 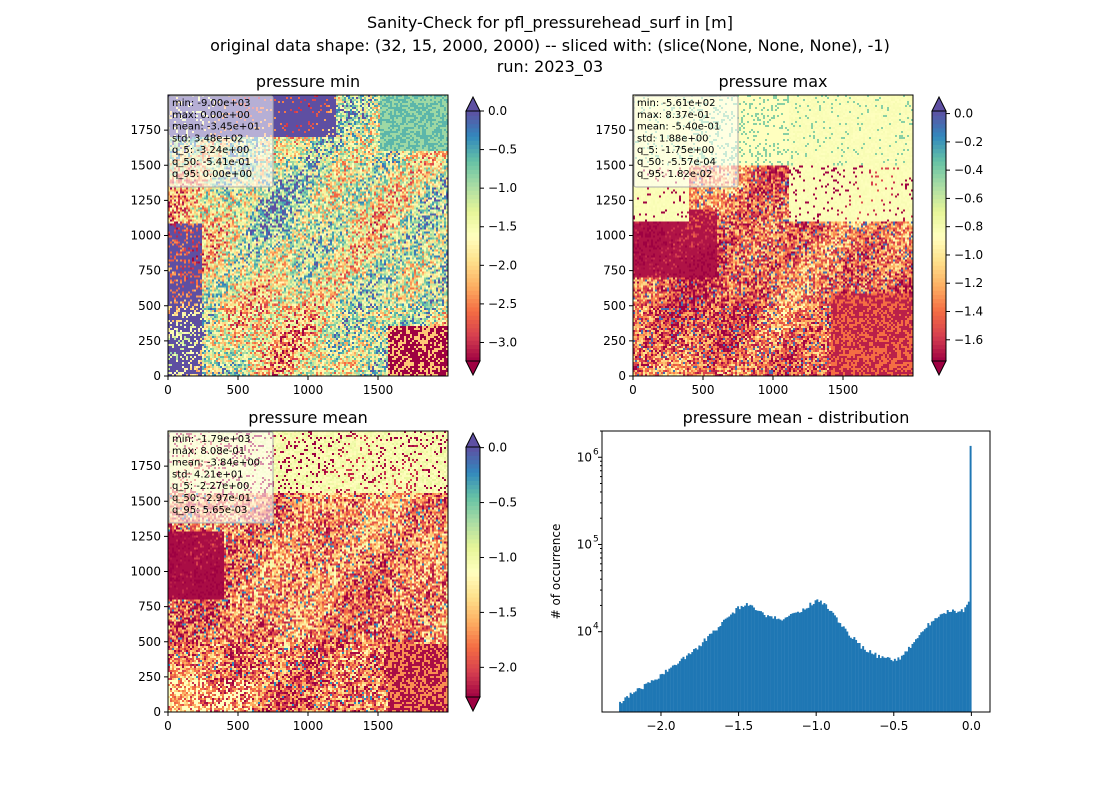 What do you see at coordinates (211, 498) in the screenshot?
I see `stats-line: q_50: -2.97e-01` at bounding box center [211, 498].